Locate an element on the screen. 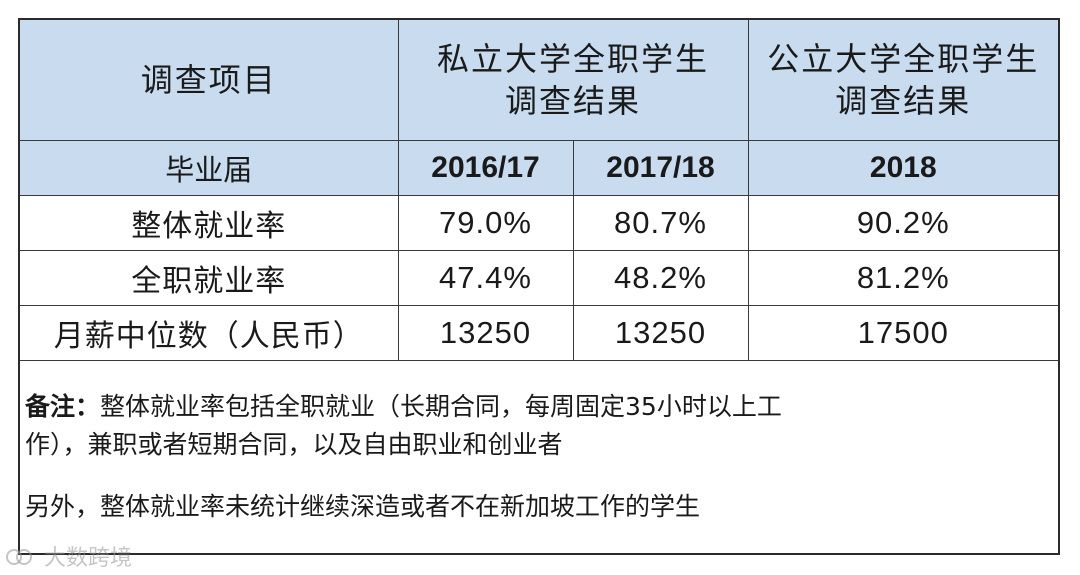 The width and height of the screenshot is (1080, 575). table-row: 整体就业率 79.0% 80.7% 90.2% is located at coordinates (539, 223).